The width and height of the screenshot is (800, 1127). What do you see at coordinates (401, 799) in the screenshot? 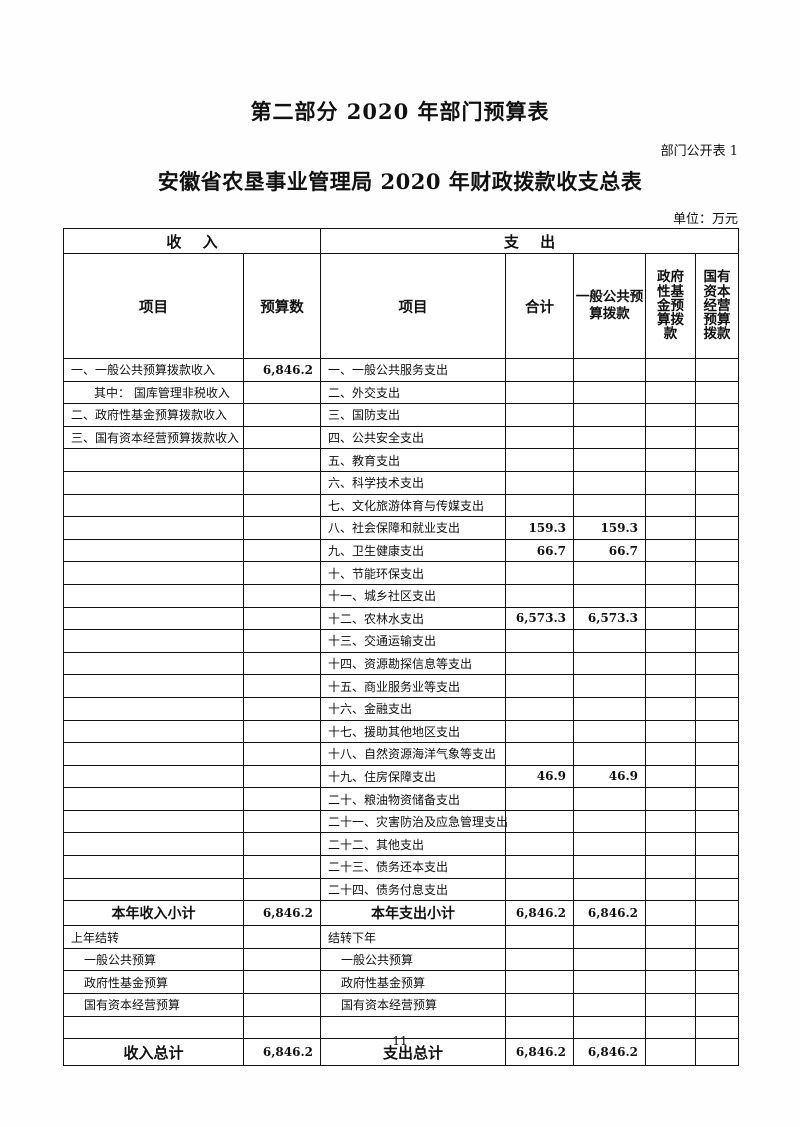
I see `table-row: 二十、粮油物资储备支出` at bounding box center [401, 799].